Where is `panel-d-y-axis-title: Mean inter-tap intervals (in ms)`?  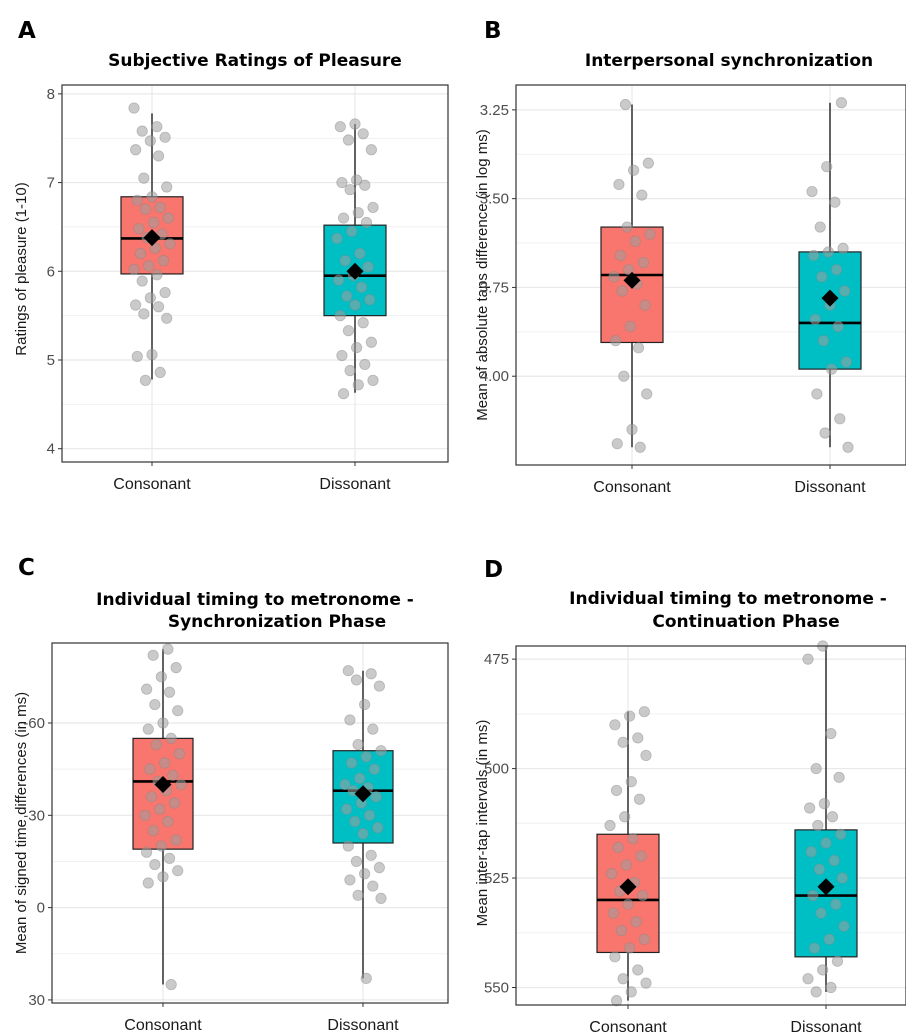
panel-d-y-axis-title: Mean inter-tap intervals (in ms) is located at coordinates (482, 823).